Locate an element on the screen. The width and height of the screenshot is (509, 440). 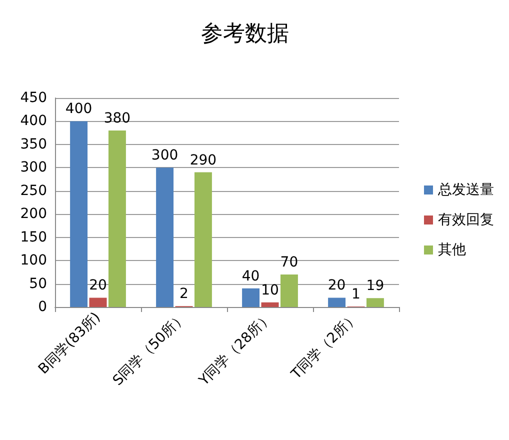
x-tick-label: S同学（50所） is located at coordinates (150, 349).